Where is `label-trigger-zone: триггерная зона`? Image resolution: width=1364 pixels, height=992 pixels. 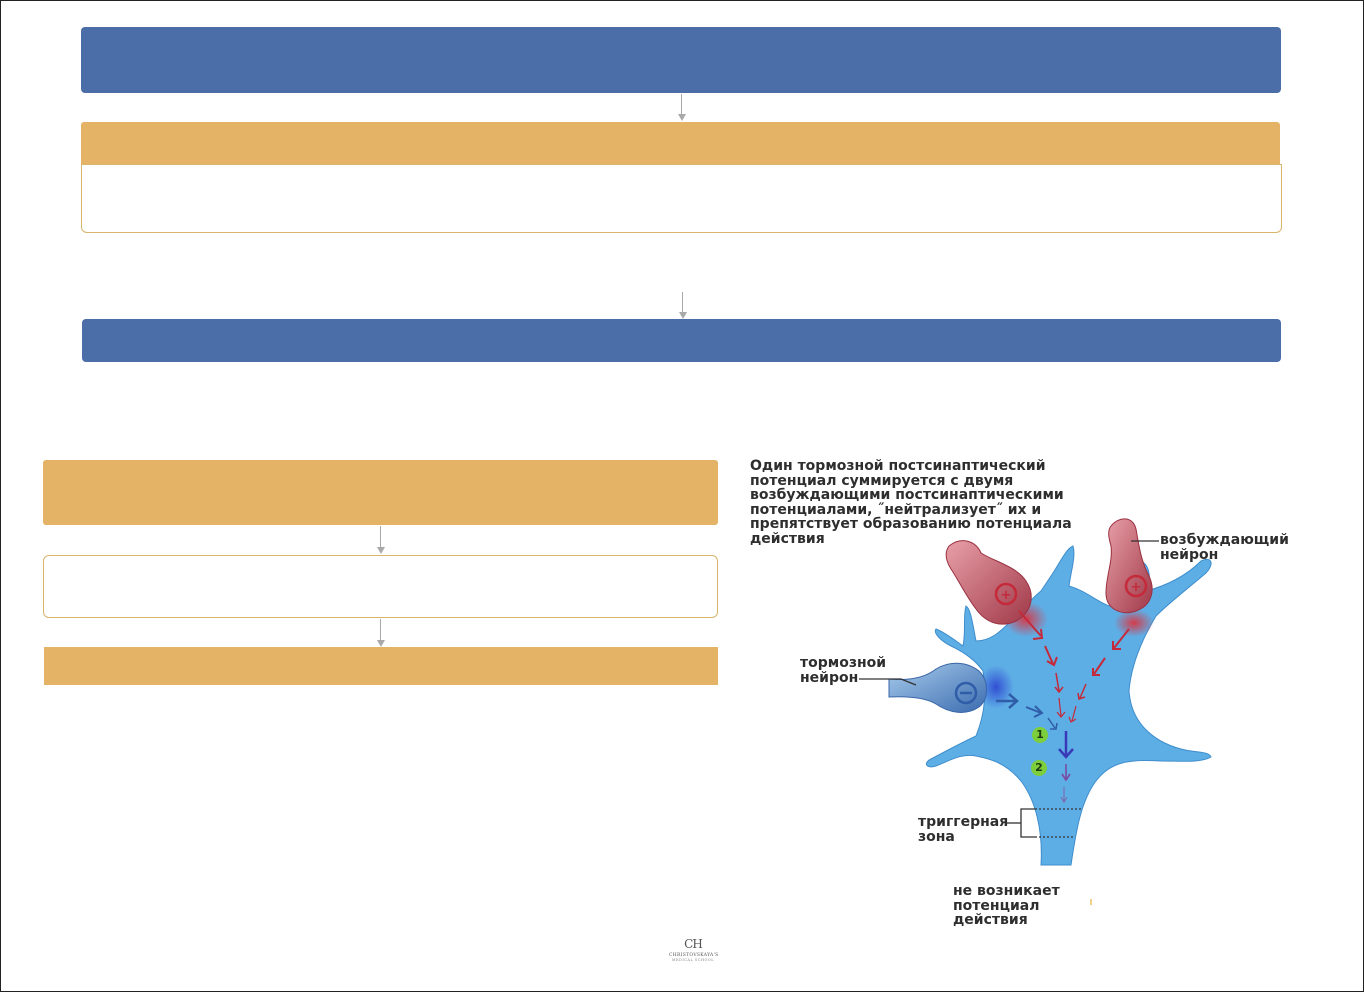
label-trigger-zone: триггерная зона is located at coordinates (963, 829).